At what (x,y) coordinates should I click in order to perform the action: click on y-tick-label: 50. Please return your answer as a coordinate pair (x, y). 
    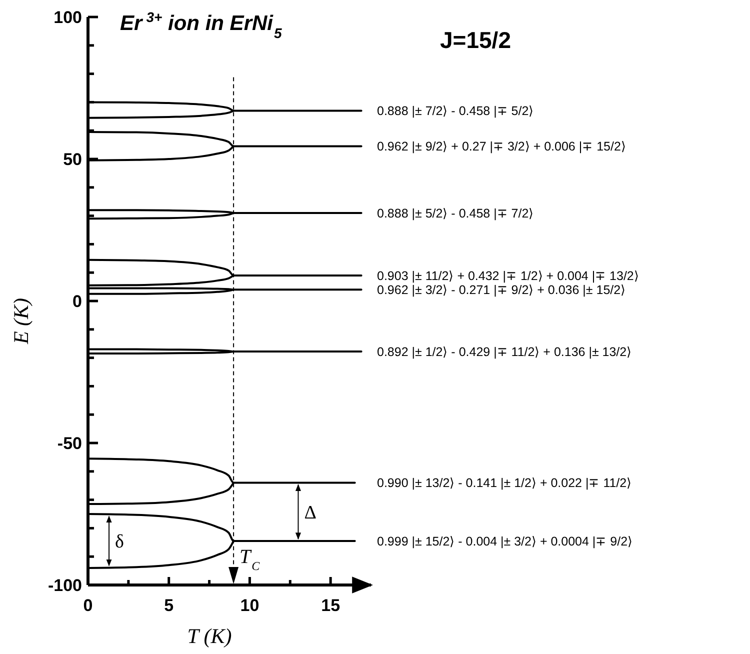
    Looking at the image, I should click on (72, 159).